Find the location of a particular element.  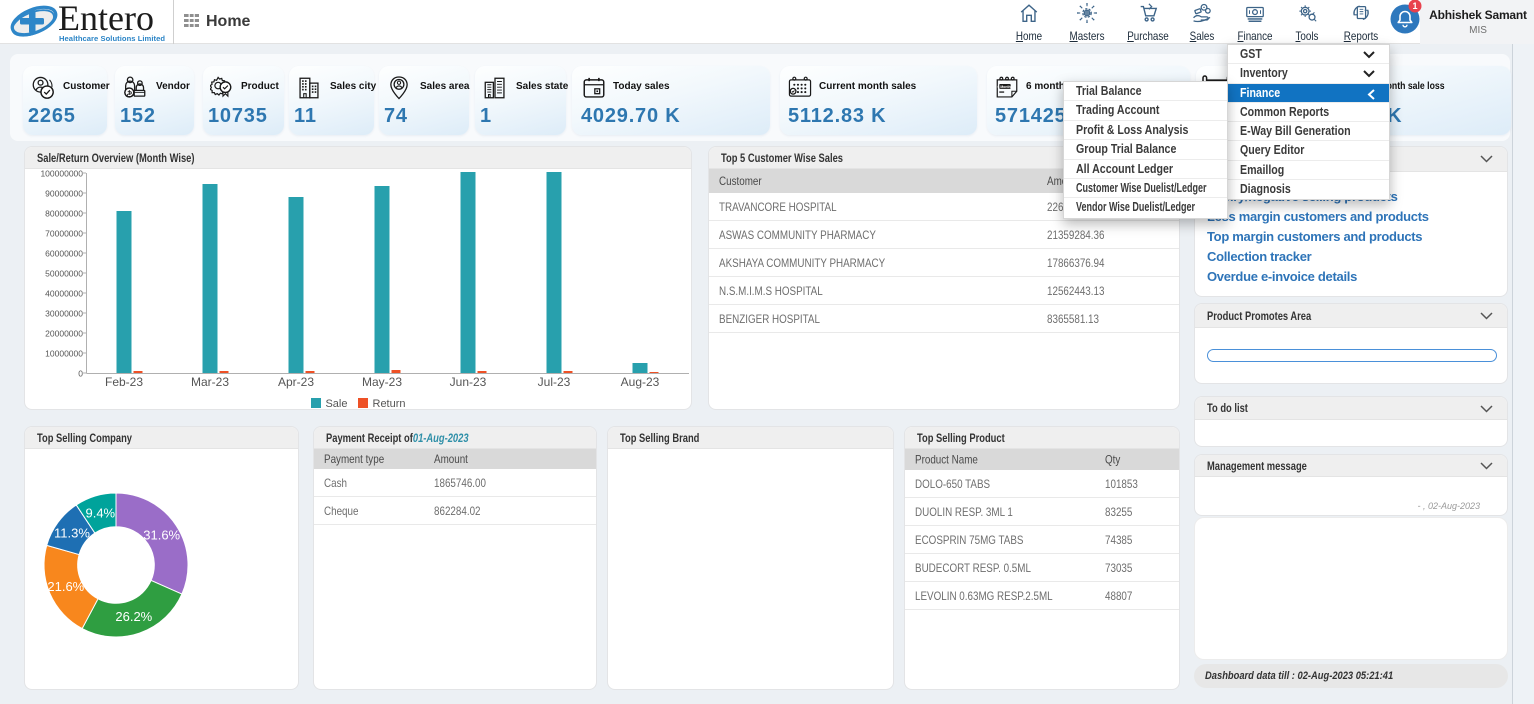

svg-text: Jul-23 is located at coordinates (554, 382).